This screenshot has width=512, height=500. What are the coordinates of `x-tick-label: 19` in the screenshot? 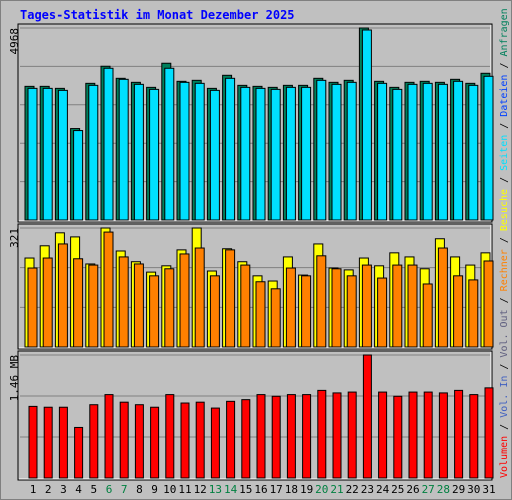 It's located at (306, 489).